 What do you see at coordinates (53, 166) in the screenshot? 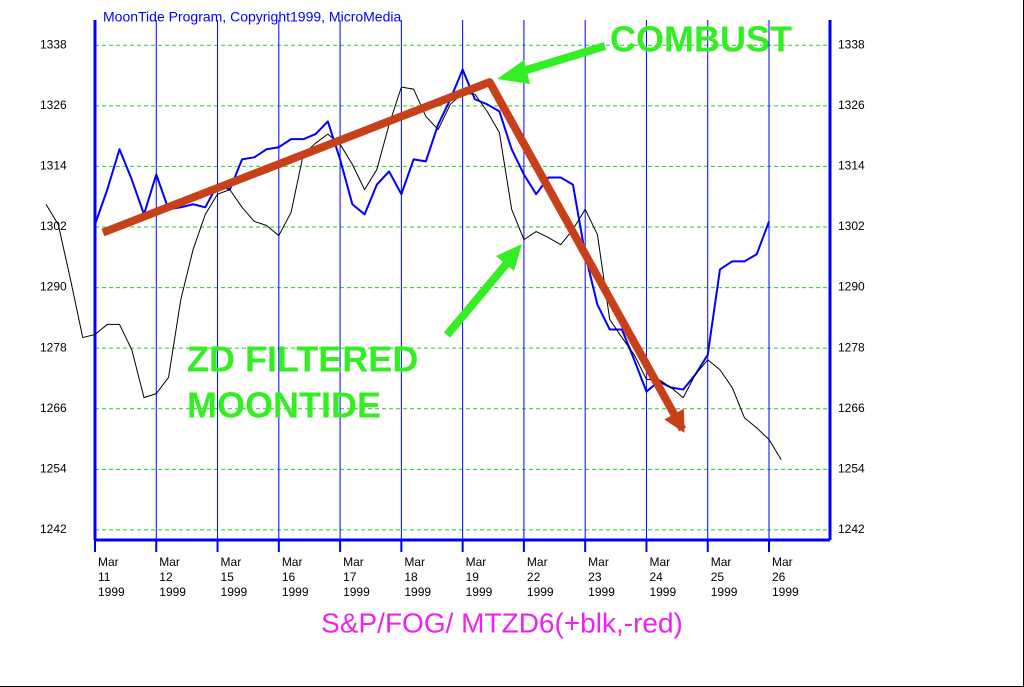
I see `y-tick-label: 1314` at bounding box center [53, 166].